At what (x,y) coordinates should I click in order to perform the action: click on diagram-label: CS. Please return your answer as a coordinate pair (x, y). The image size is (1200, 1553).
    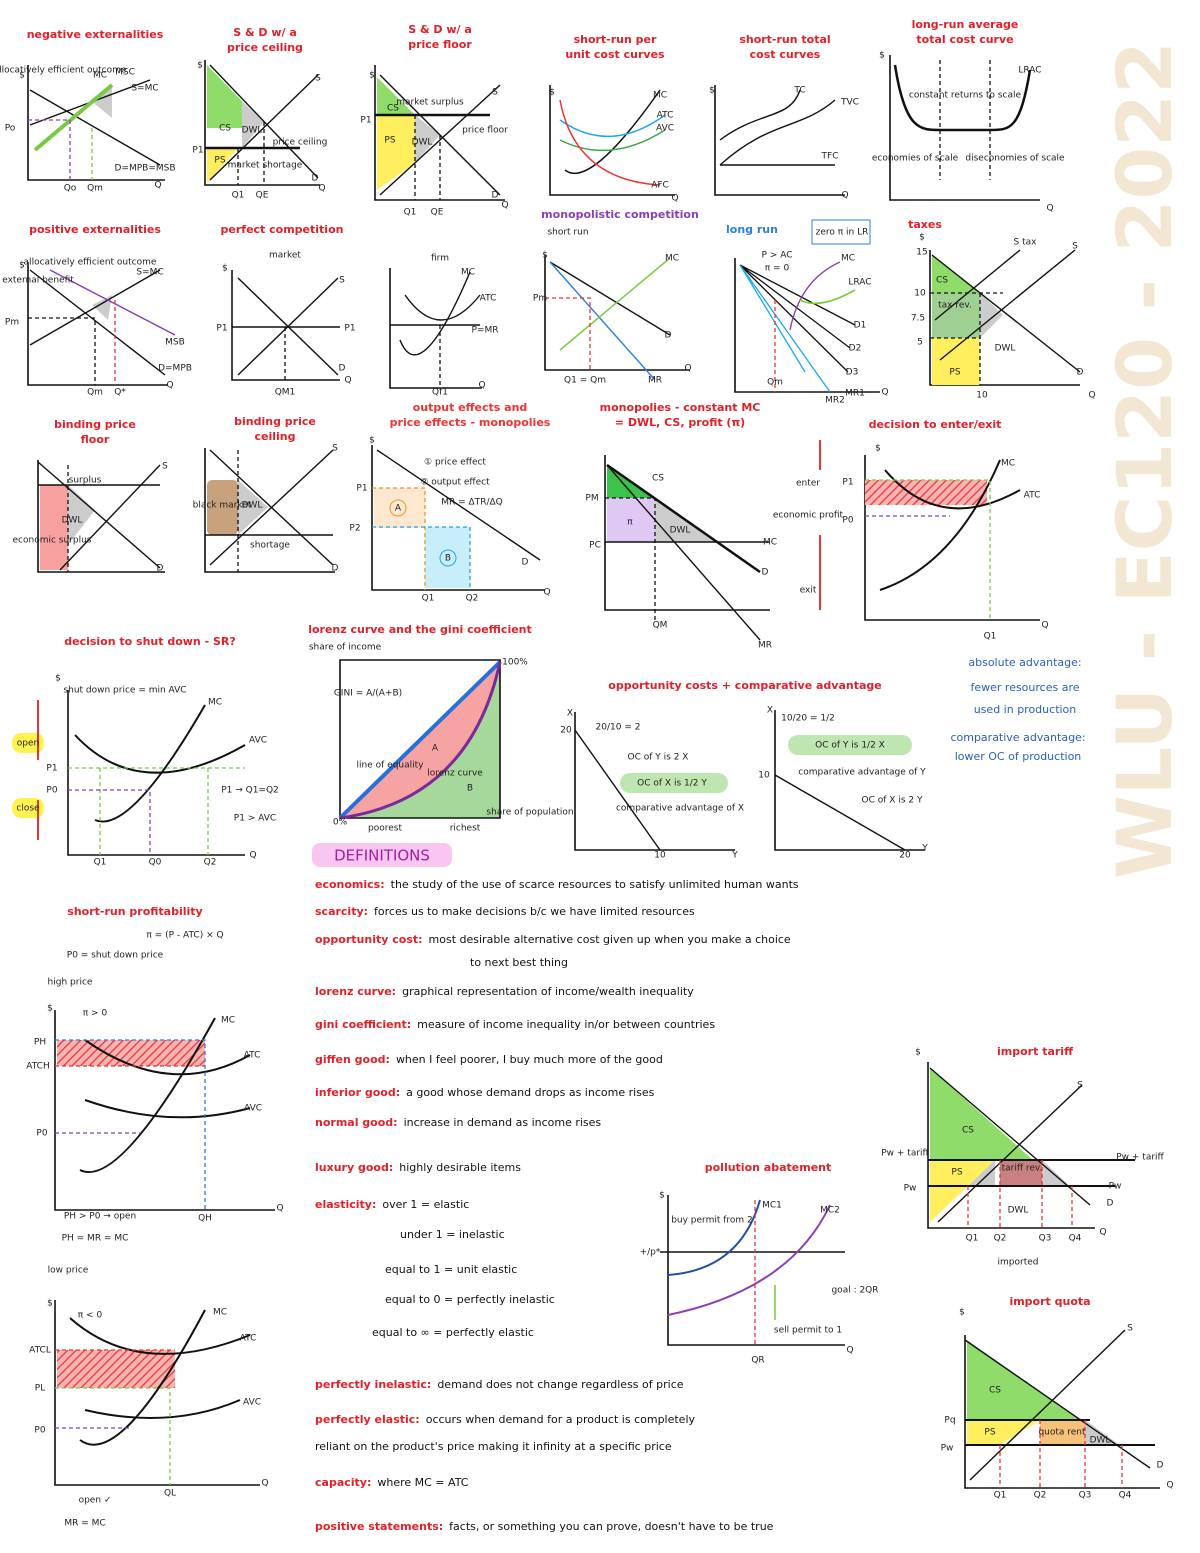
    Looking at the image, I should click on (225, 129).